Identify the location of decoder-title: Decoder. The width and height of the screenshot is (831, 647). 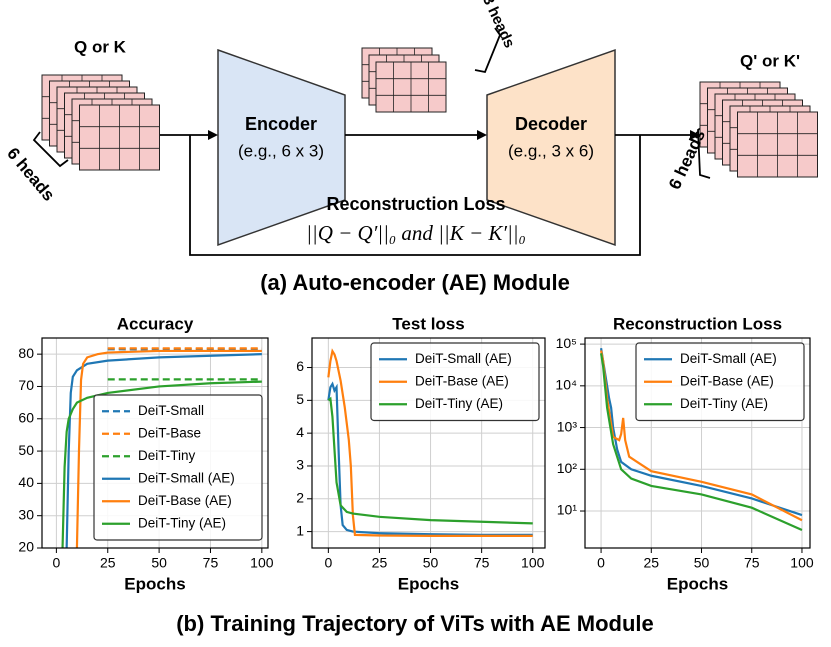
(551, 124).